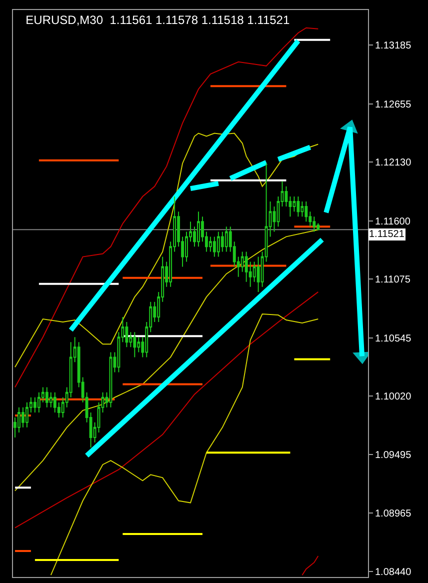 This screenshot has height=583, width=428. What do you see at coordinates (393, 572) in the screenshot?
I see `y-tick-label: 1.08440` at bounding box center [393, 572].